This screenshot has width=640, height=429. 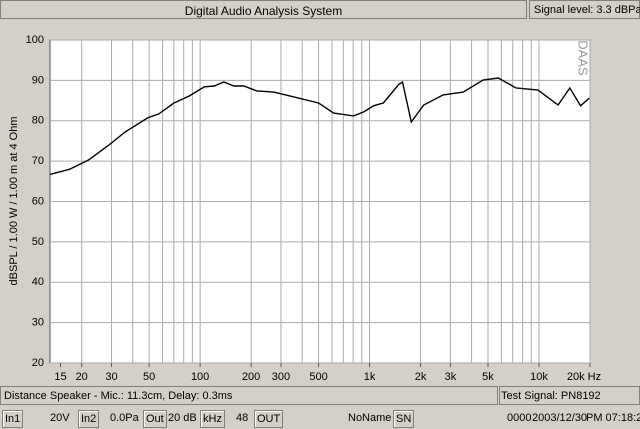 What do you see at coordinates (38, 323) in the screenshot?
I see `y-tick-label: 30` at bounding box center [38, 323].